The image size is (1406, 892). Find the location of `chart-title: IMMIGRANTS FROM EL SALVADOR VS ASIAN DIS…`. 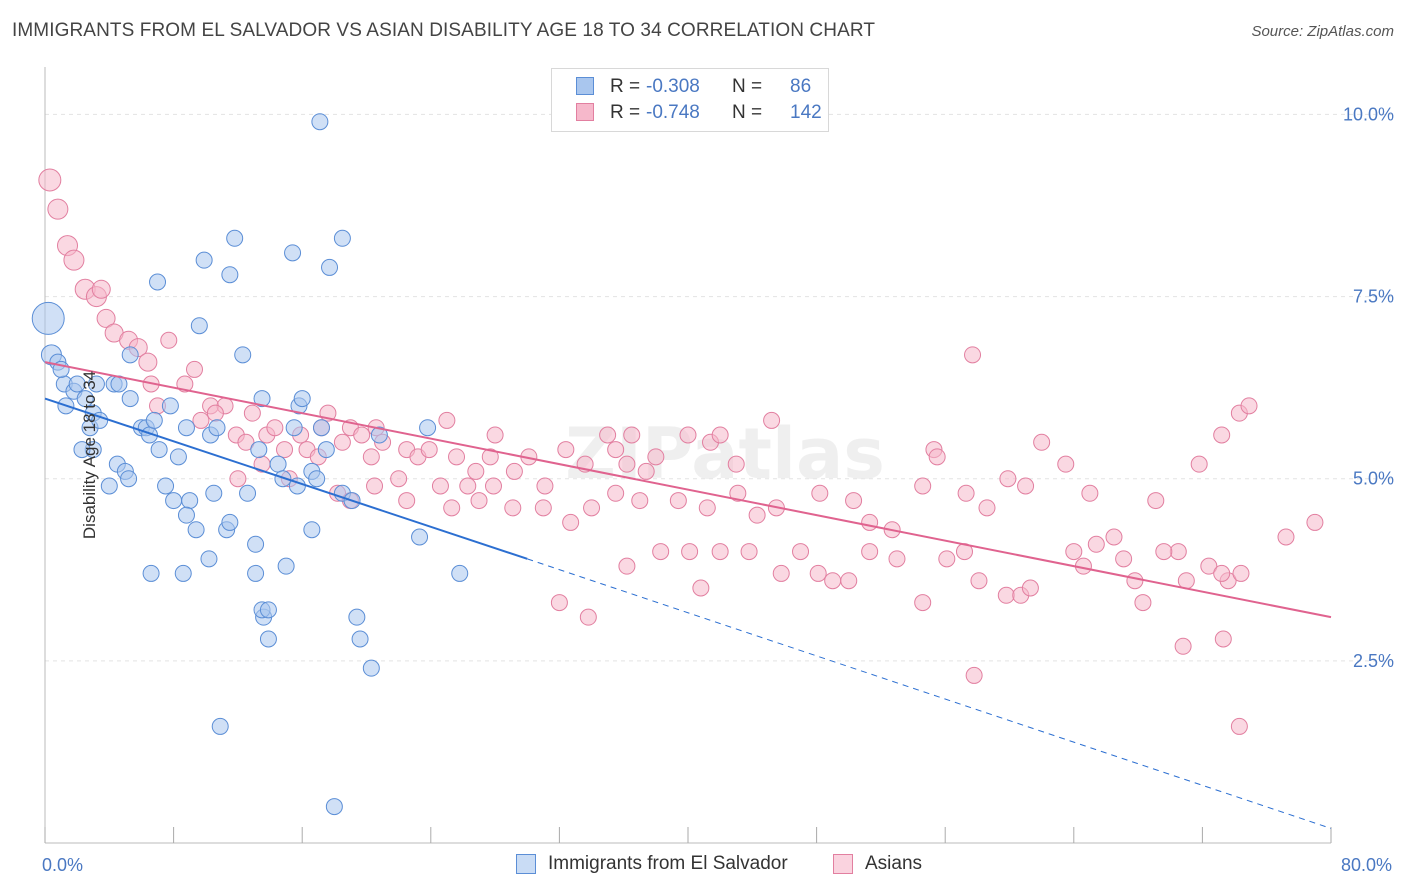

chart-title: IMMIGRANTS FROM EL SALVADOR VS ASIAN DIS… is located at coordinates (444, 30).